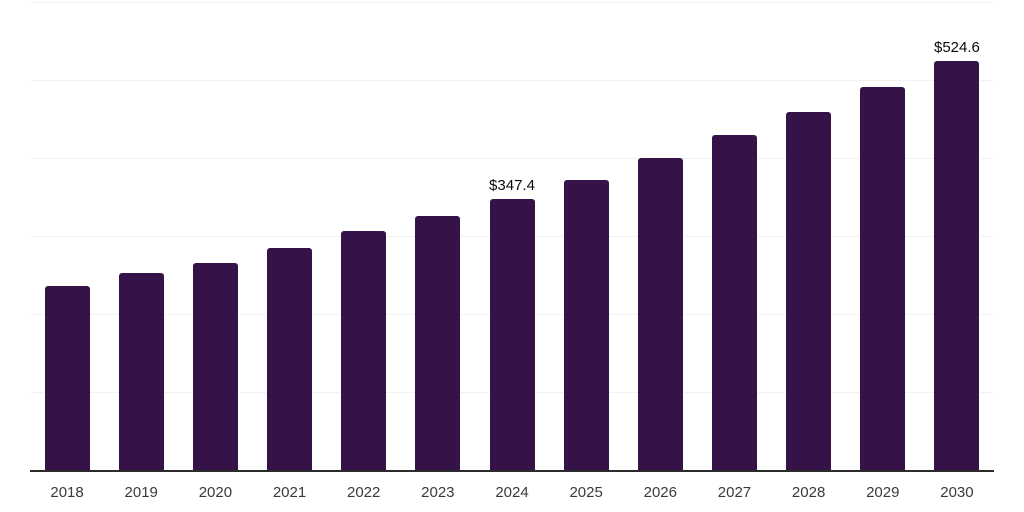 This screenshot has width=1024, height=512. I want to click on bar-2029, so click(883, 278).